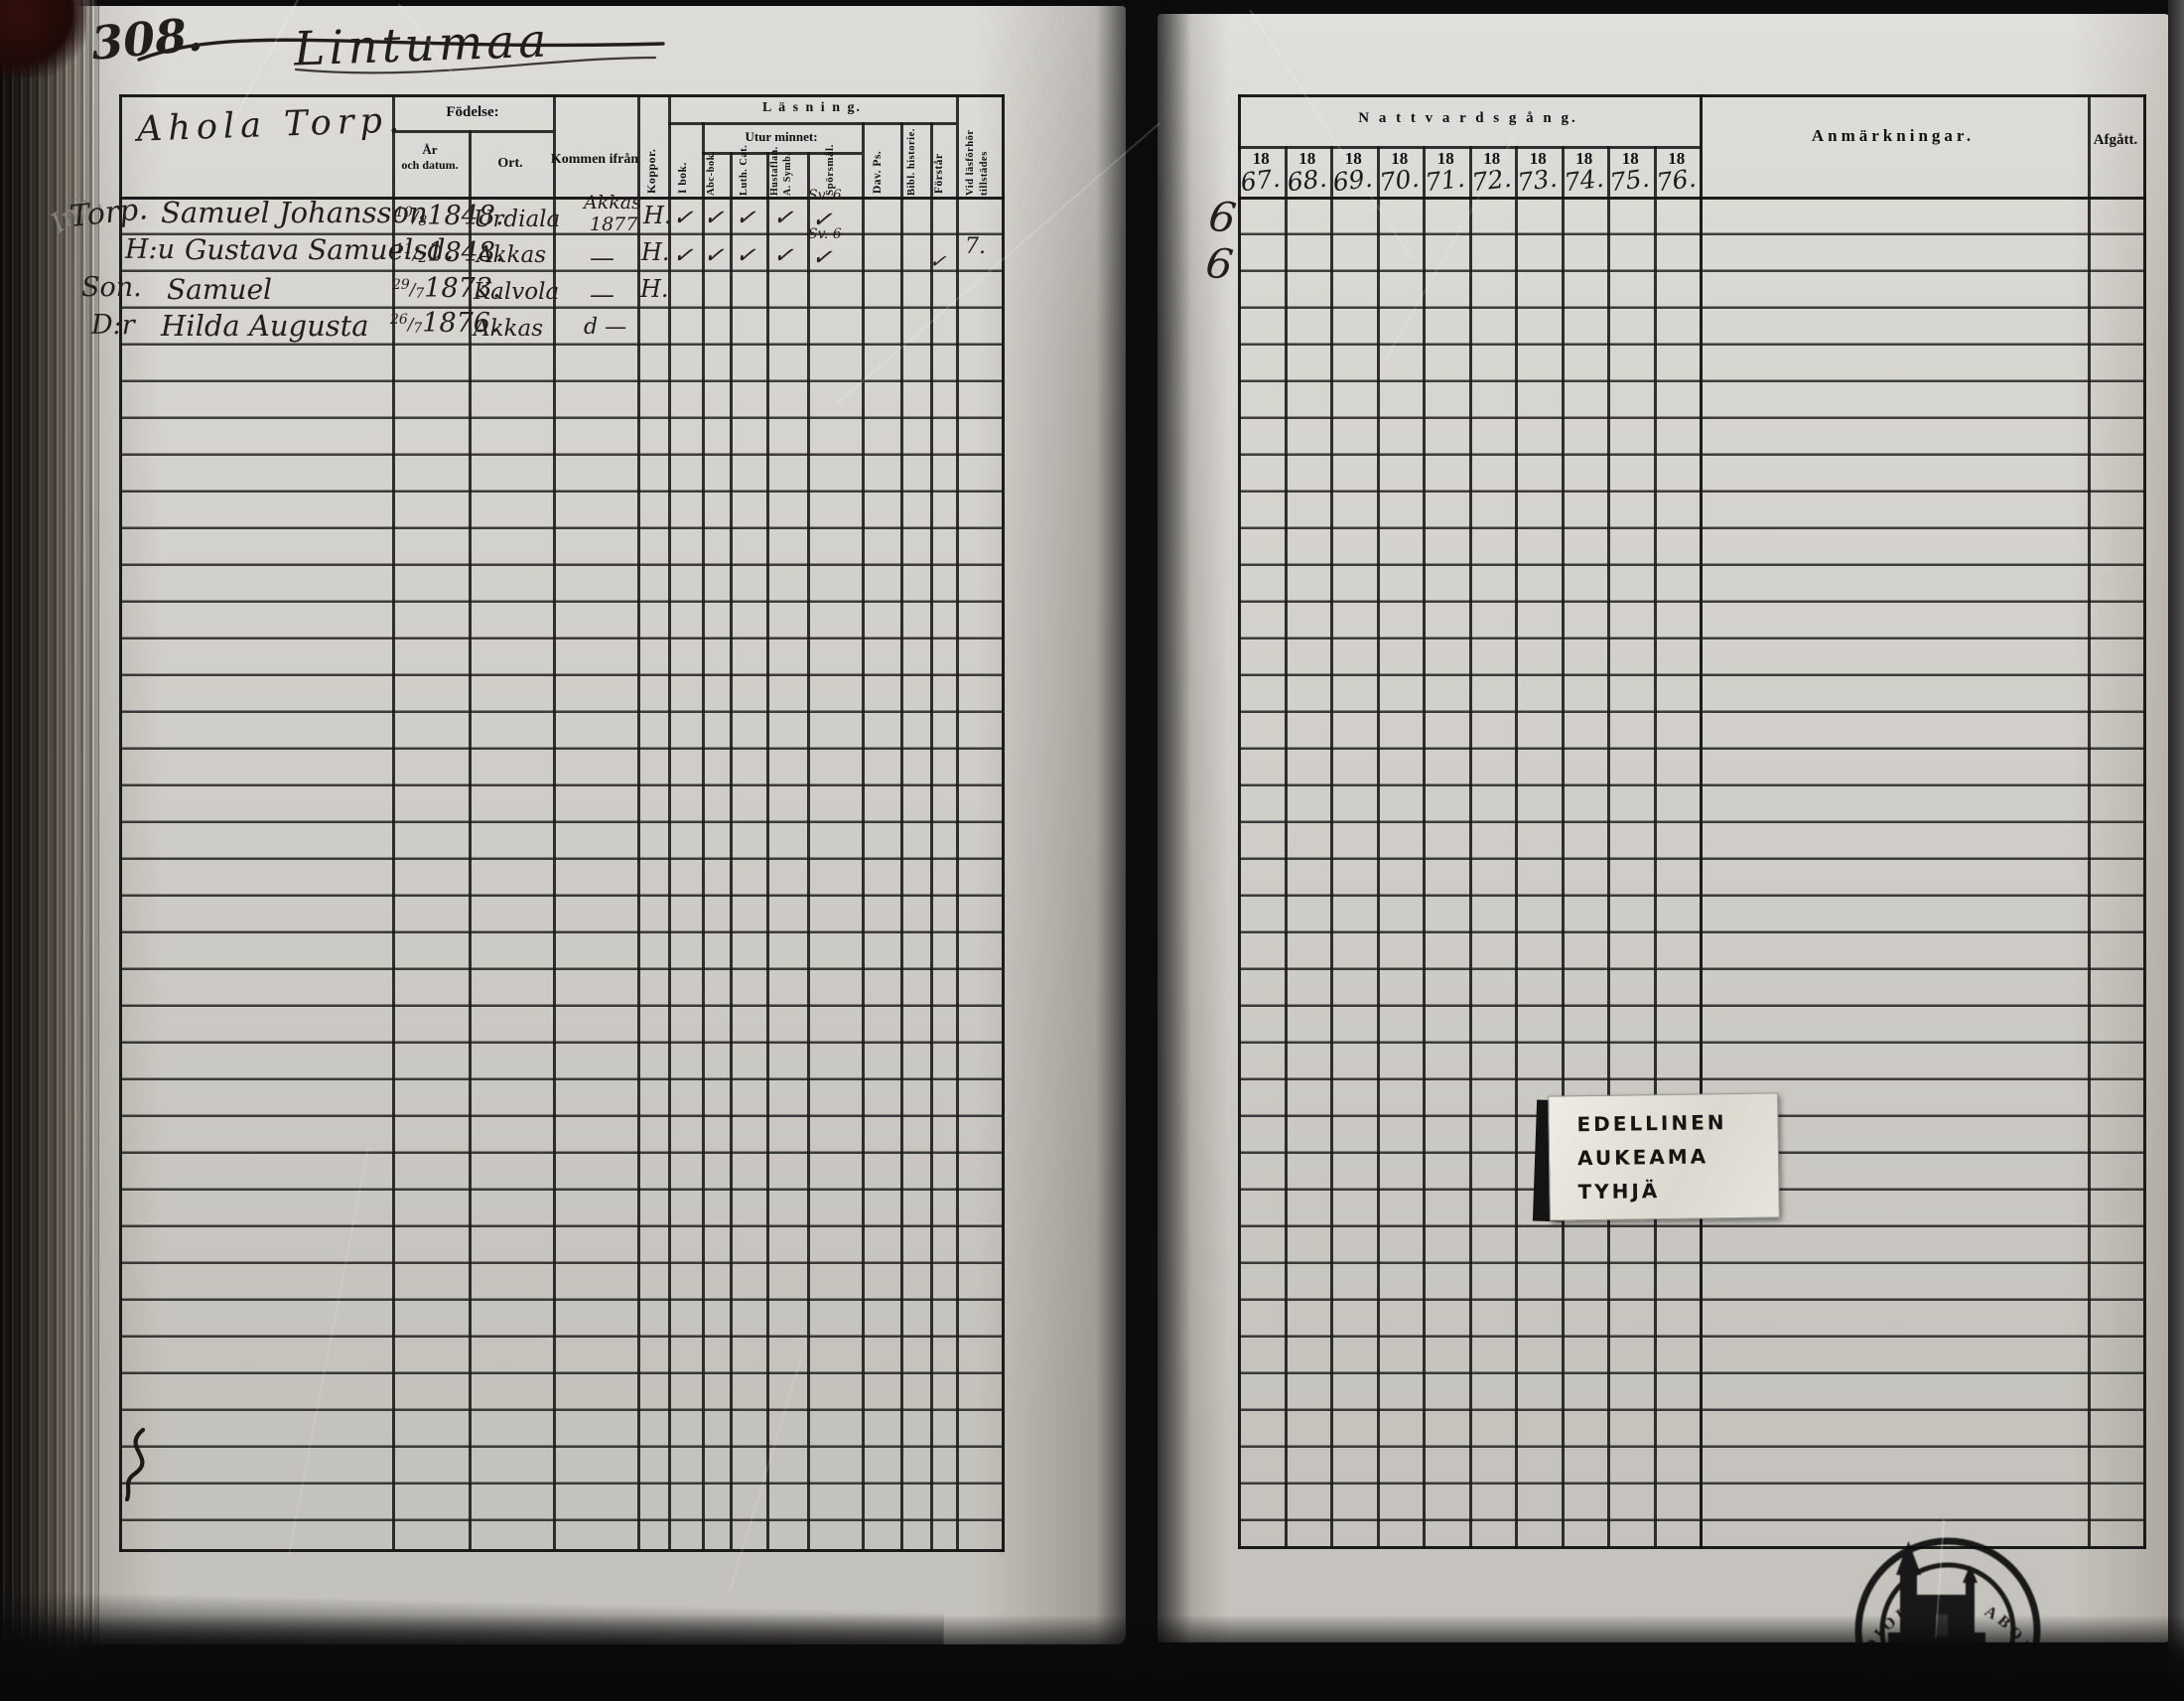 This screenshot has height=1701, width=2184. What do you see at coordinates (602, 257) in the screenshot?
I see `row2-kommen: —` at bounding box center [602, 257].